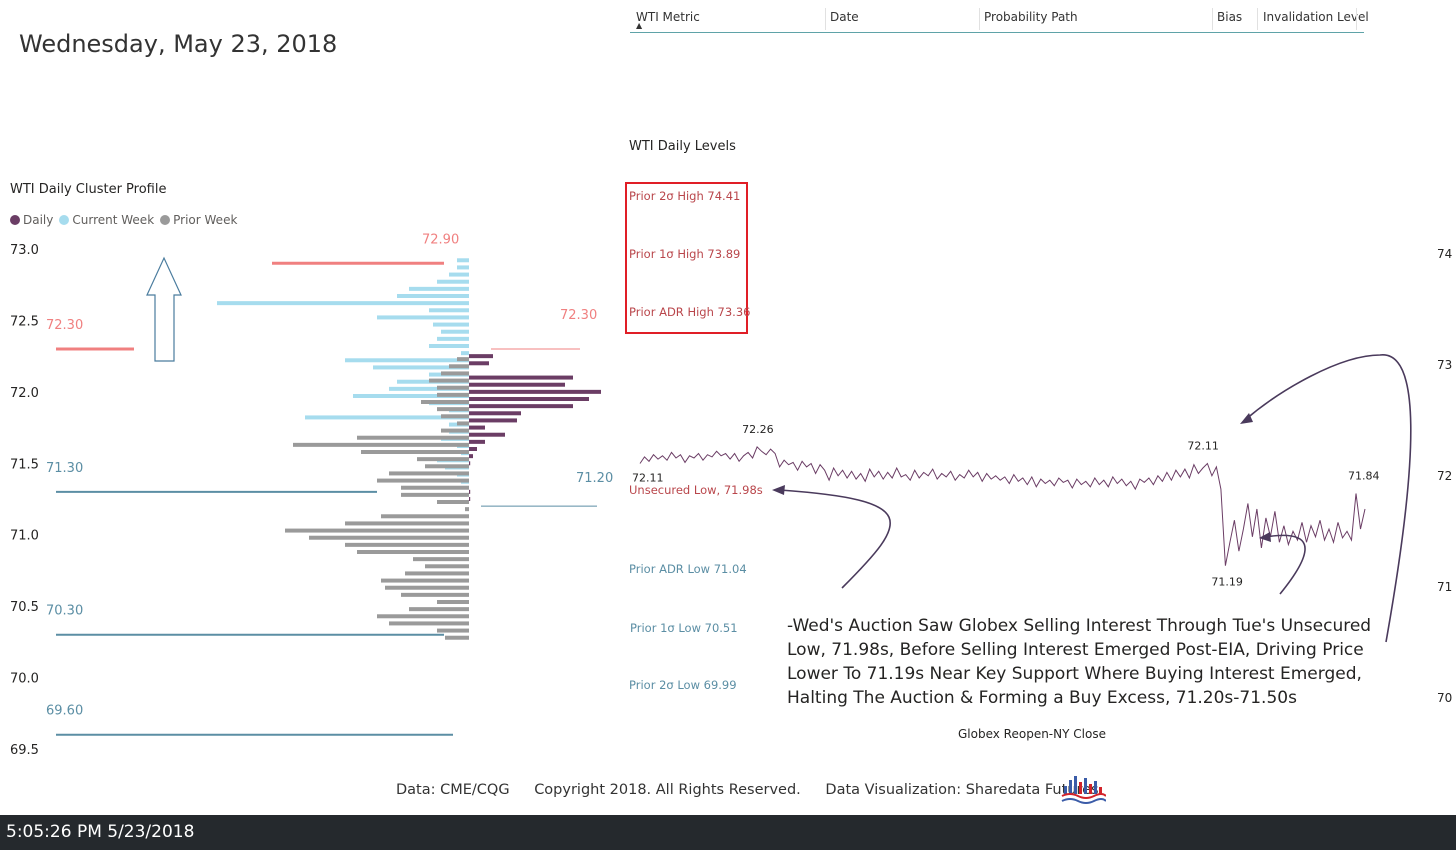 Image resolution: width=1456 pixels, height=850 pixels. Describe the element at coordinates (1356, 19) in the screenshot. I see `column-divider` at that location.